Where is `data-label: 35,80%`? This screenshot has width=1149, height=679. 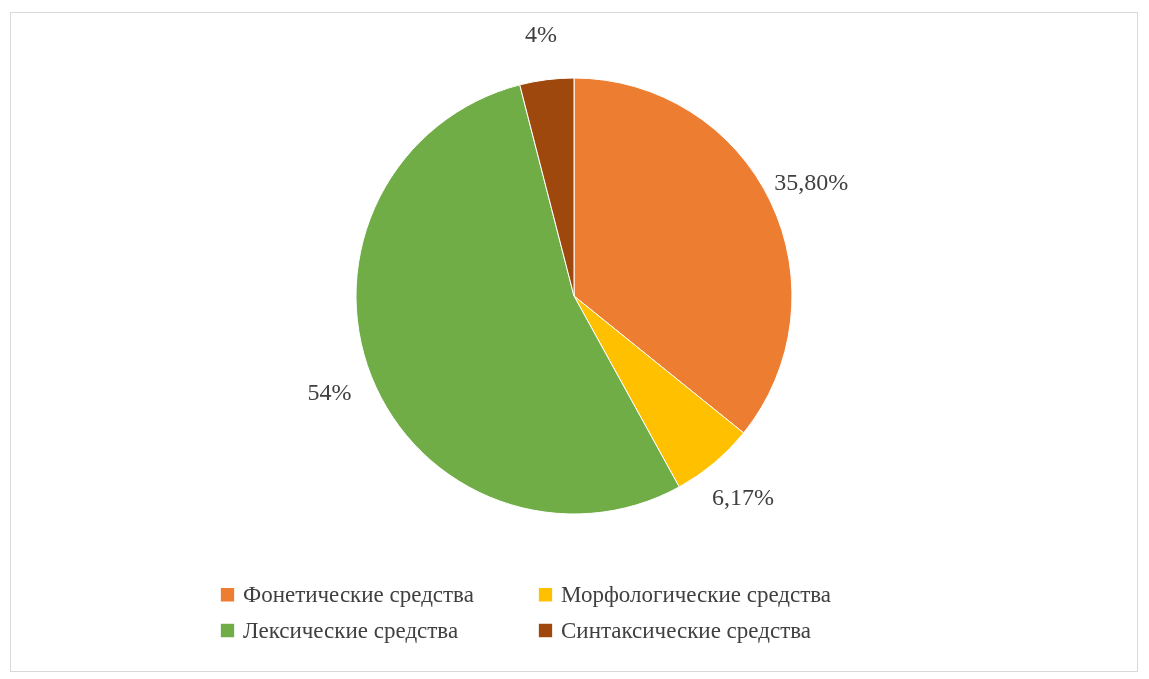
data-label: 35,80% is located at coordinates (811, 181).